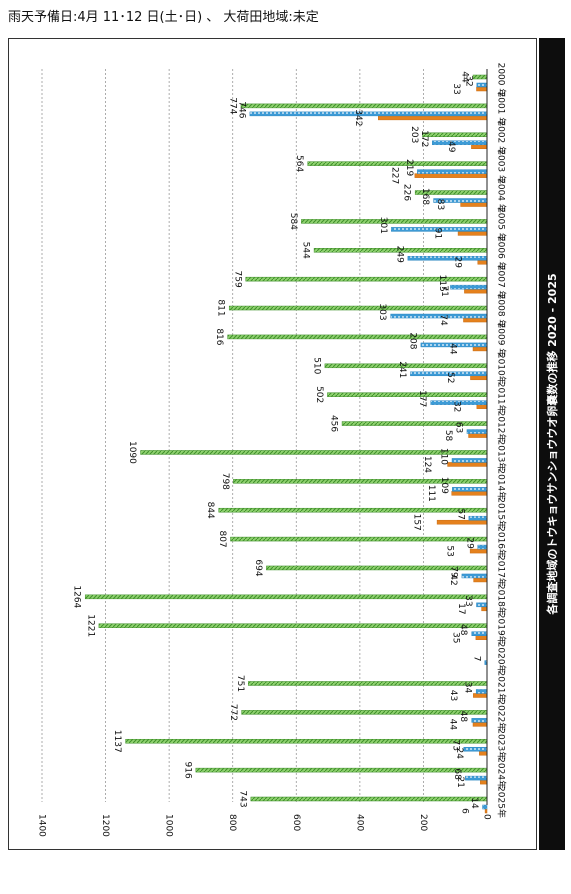 This screenshot has height=894, width=571. I want to click on data-label: 564, so click(299, 163).